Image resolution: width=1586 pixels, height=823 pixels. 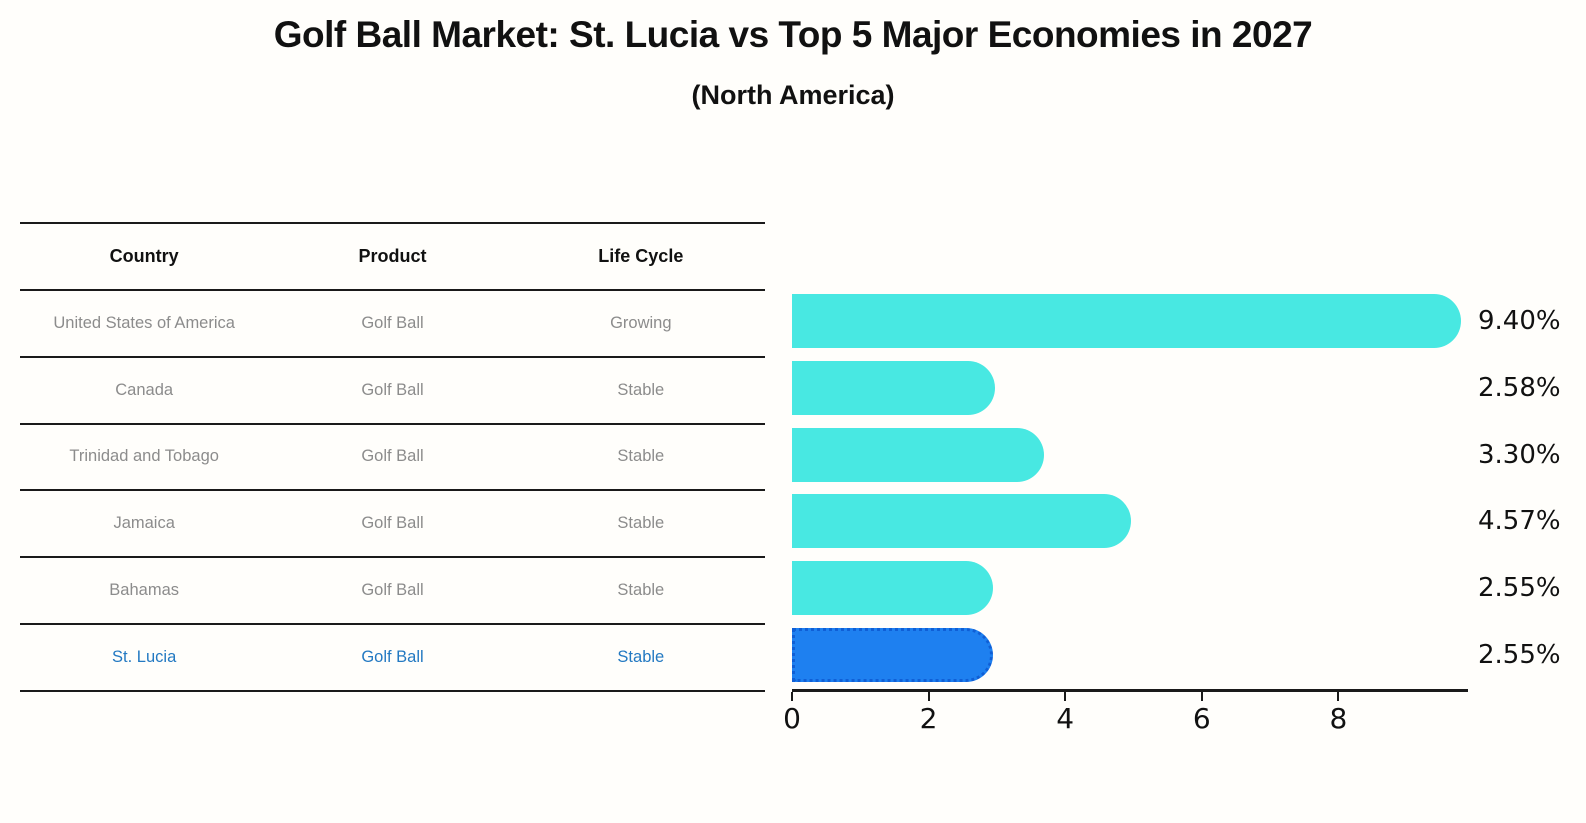 I want to click on bar-value-label: 4.57%, so click(x=1519, y=521).